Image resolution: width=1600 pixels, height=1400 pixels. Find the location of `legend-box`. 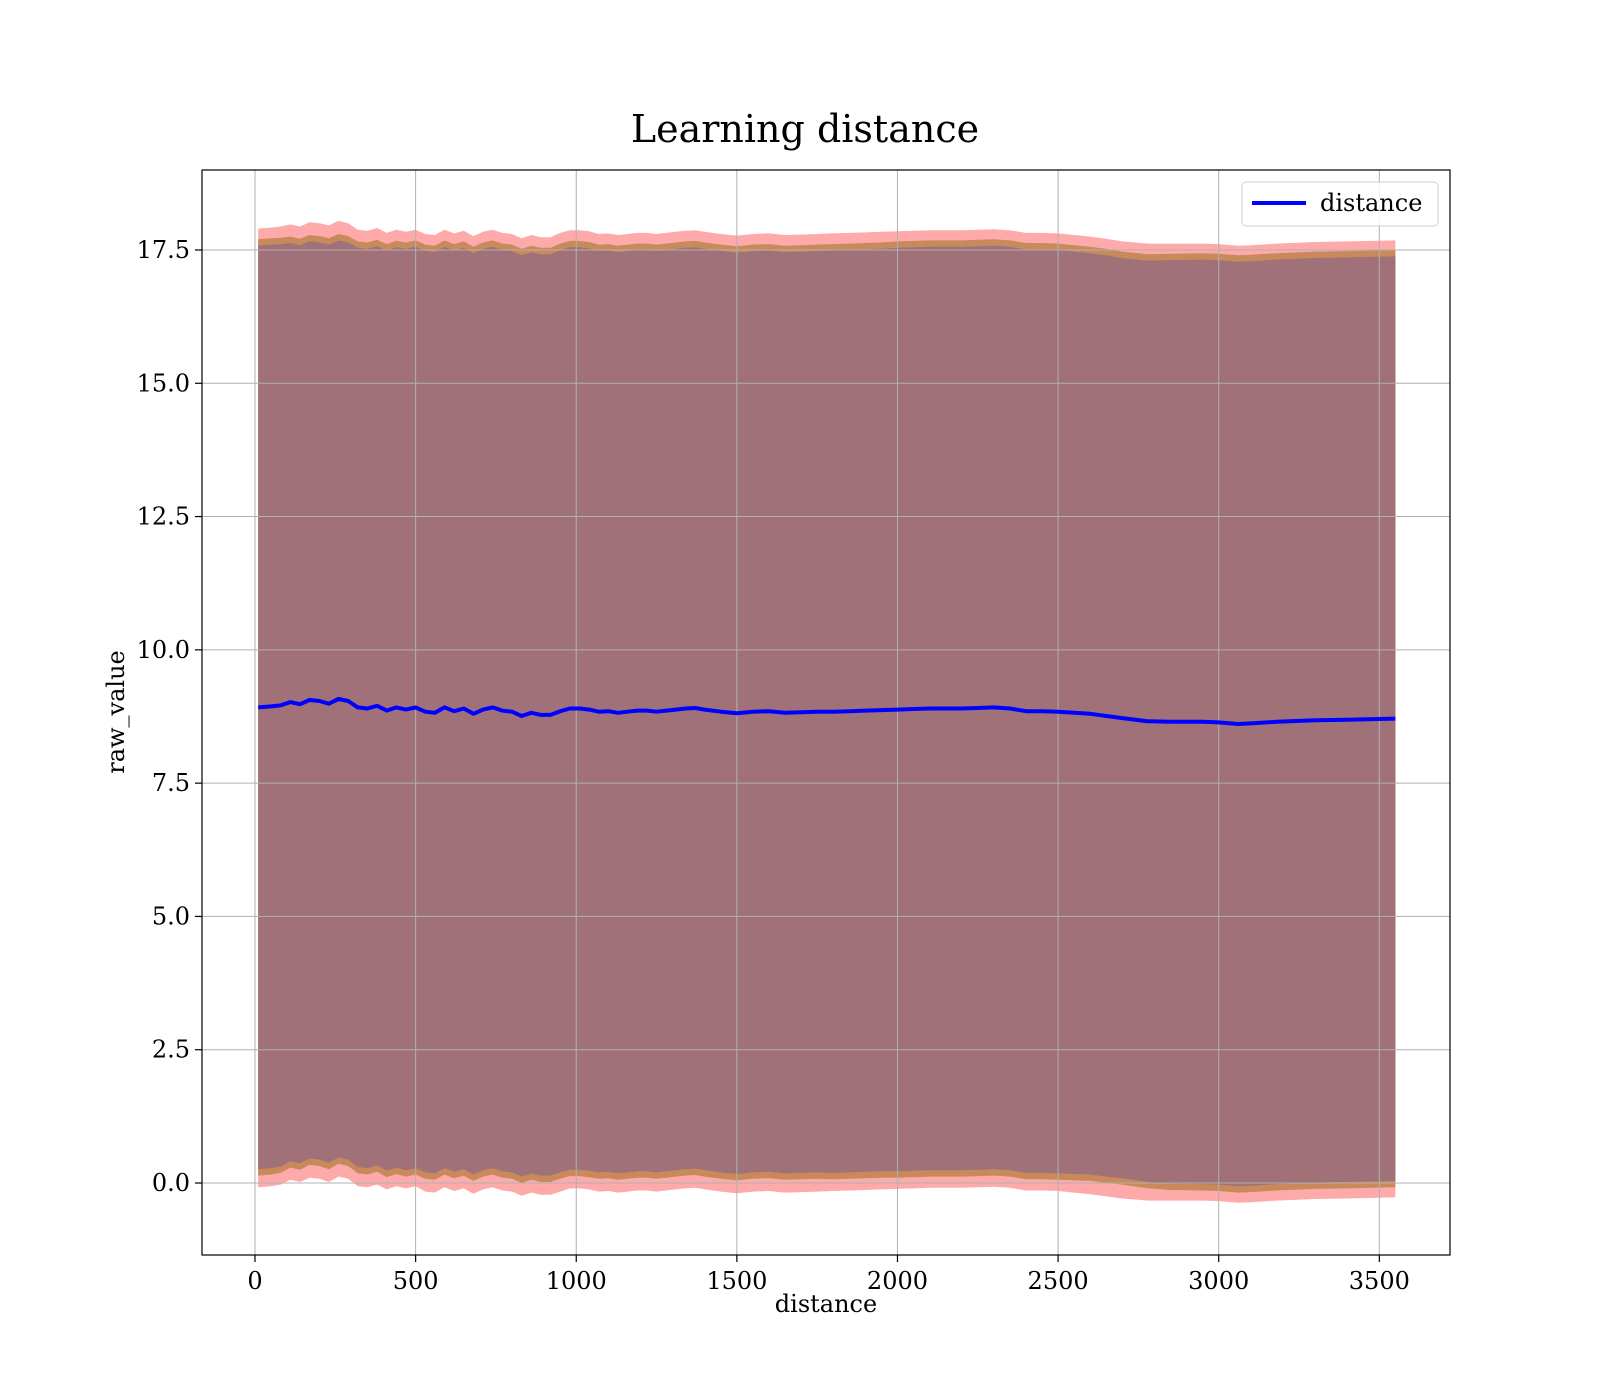

legend-box is located at coordinates (1340, 204).